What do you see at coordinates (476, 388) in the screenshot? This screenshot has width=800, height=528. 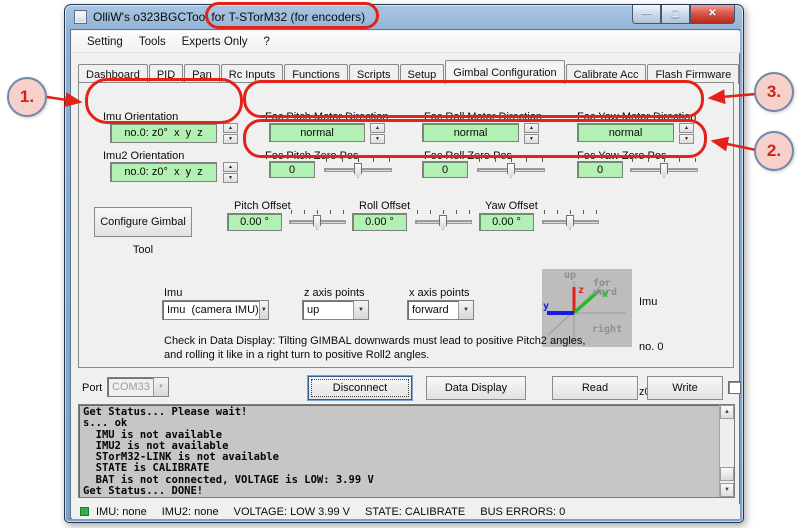 I see `data-display-button: Data Display` at bounding box center [476, 388].